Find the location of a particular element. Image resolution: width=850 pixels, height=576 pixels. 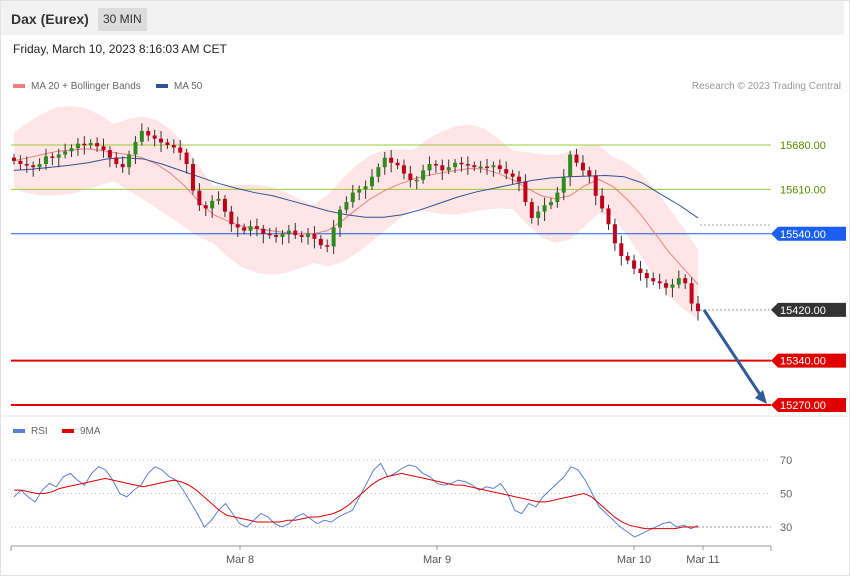

legend-ma20-label: MA 20 + Bollinger Bands is located at coordinates (86, 86).